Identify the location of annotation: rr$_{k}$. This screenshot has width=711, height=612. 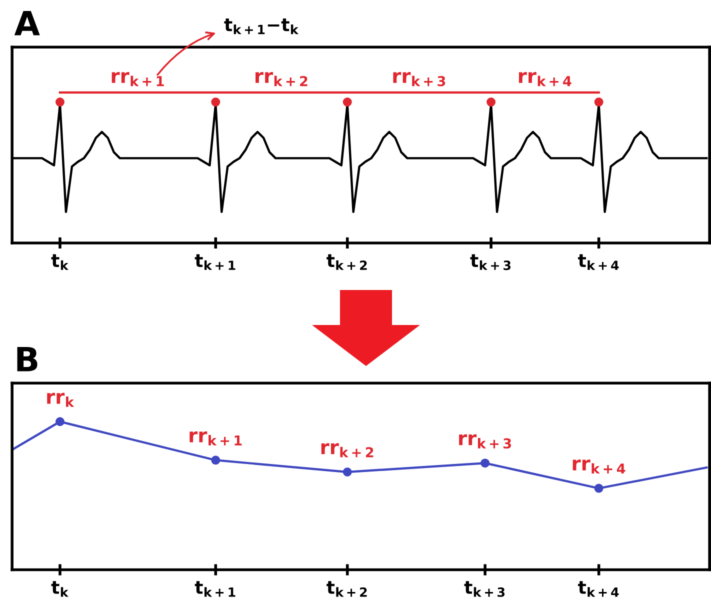
(60, 399).